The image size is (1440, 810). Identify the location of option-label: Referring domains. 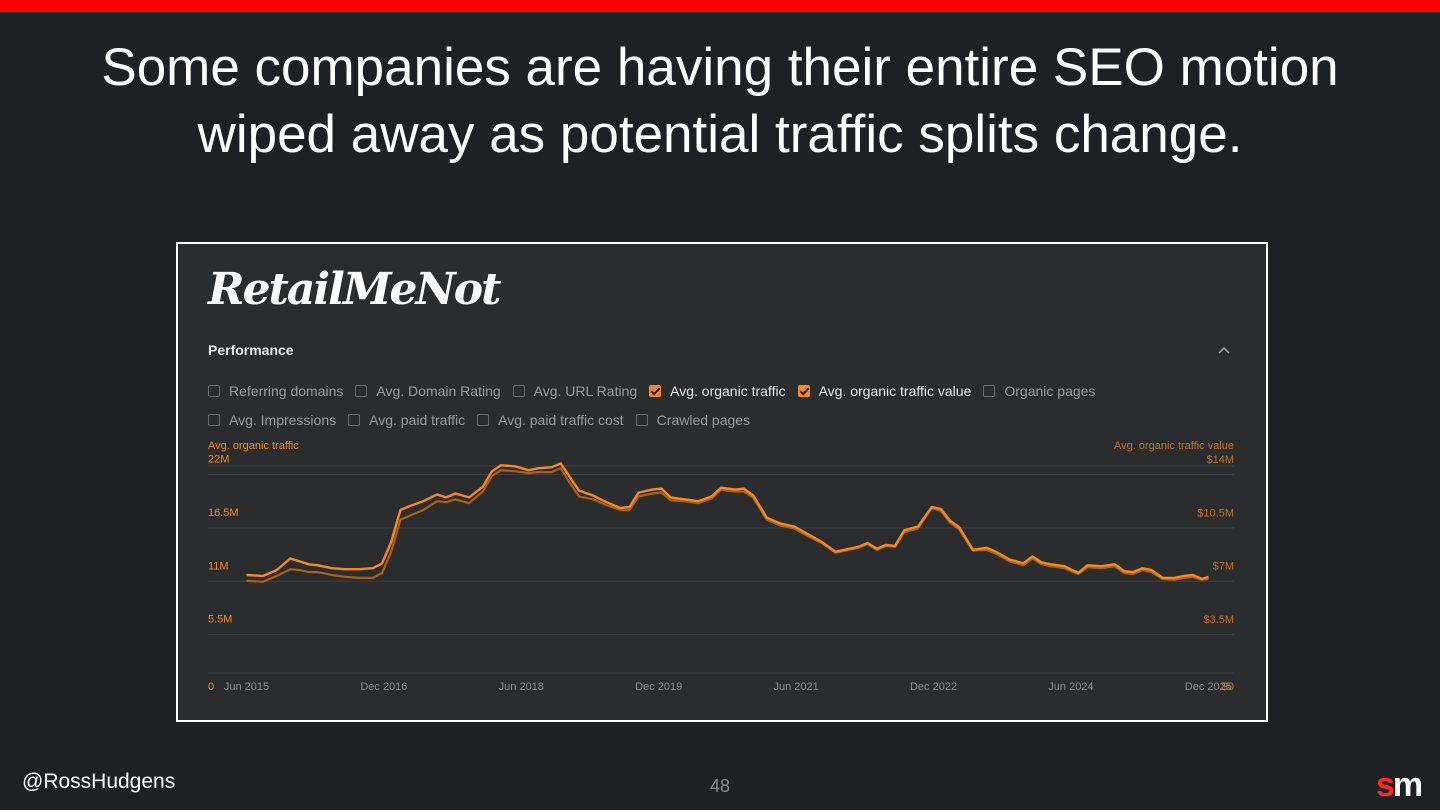
(286, 390).